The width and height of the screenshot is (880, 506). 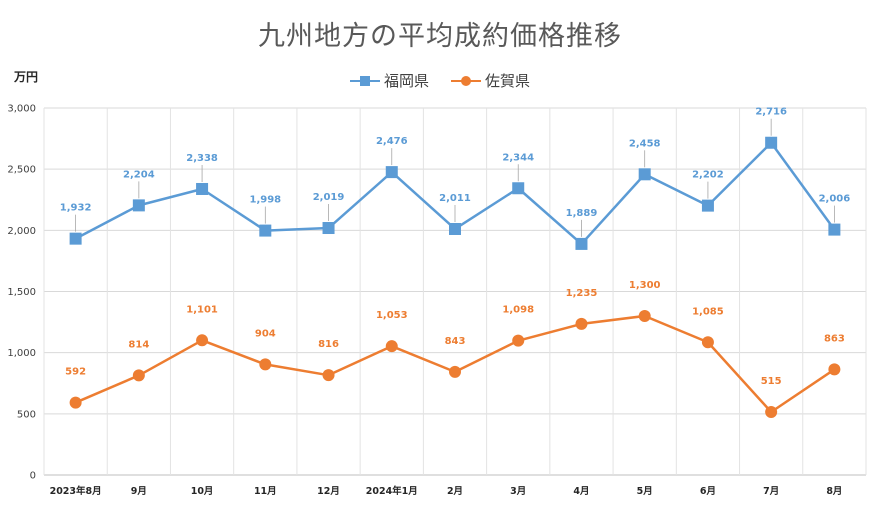 I want to click on data-label: 2,716, so click(x=771, y=112).